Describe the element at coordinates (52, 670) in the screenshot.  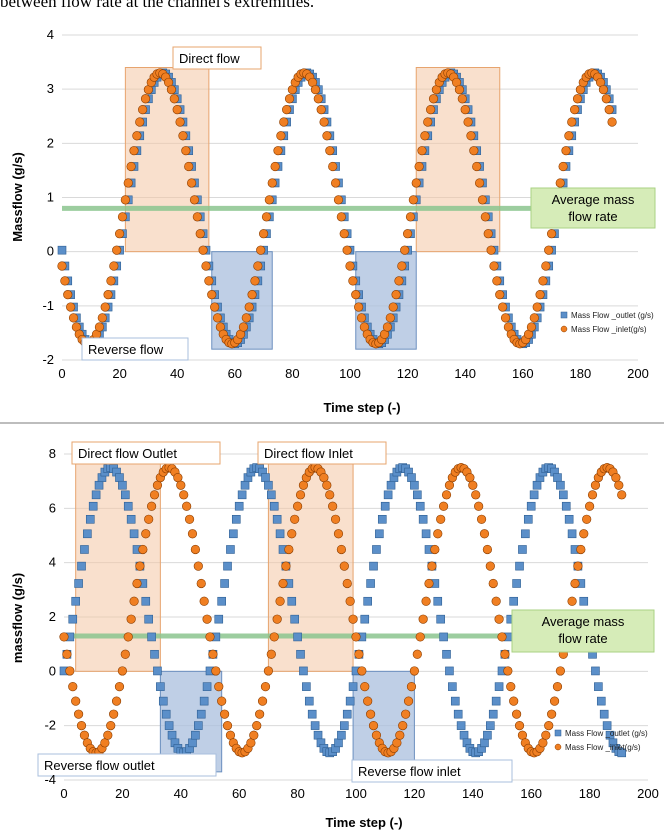
I see `y-tick-label: 0` at that location.